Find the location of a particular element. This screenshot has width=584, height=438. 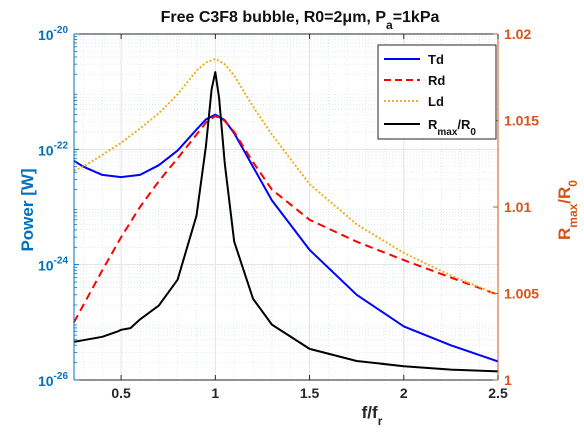

y-tick-label-right: 1.015 is located at coordinates (521, 121).